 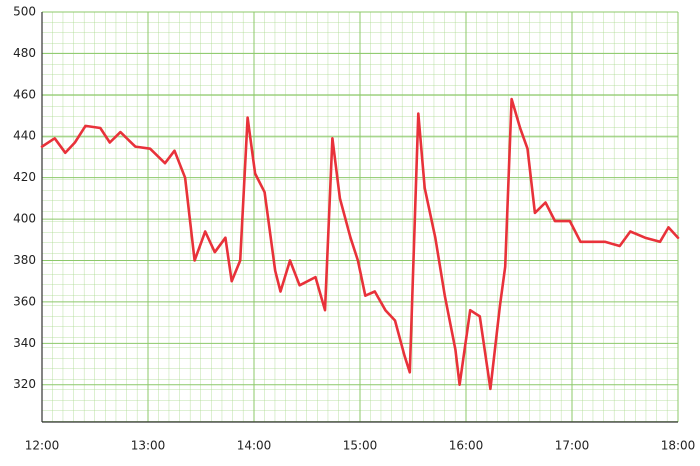 I want to click on x-tick-label: 13:00, so click(x=148, y=446).